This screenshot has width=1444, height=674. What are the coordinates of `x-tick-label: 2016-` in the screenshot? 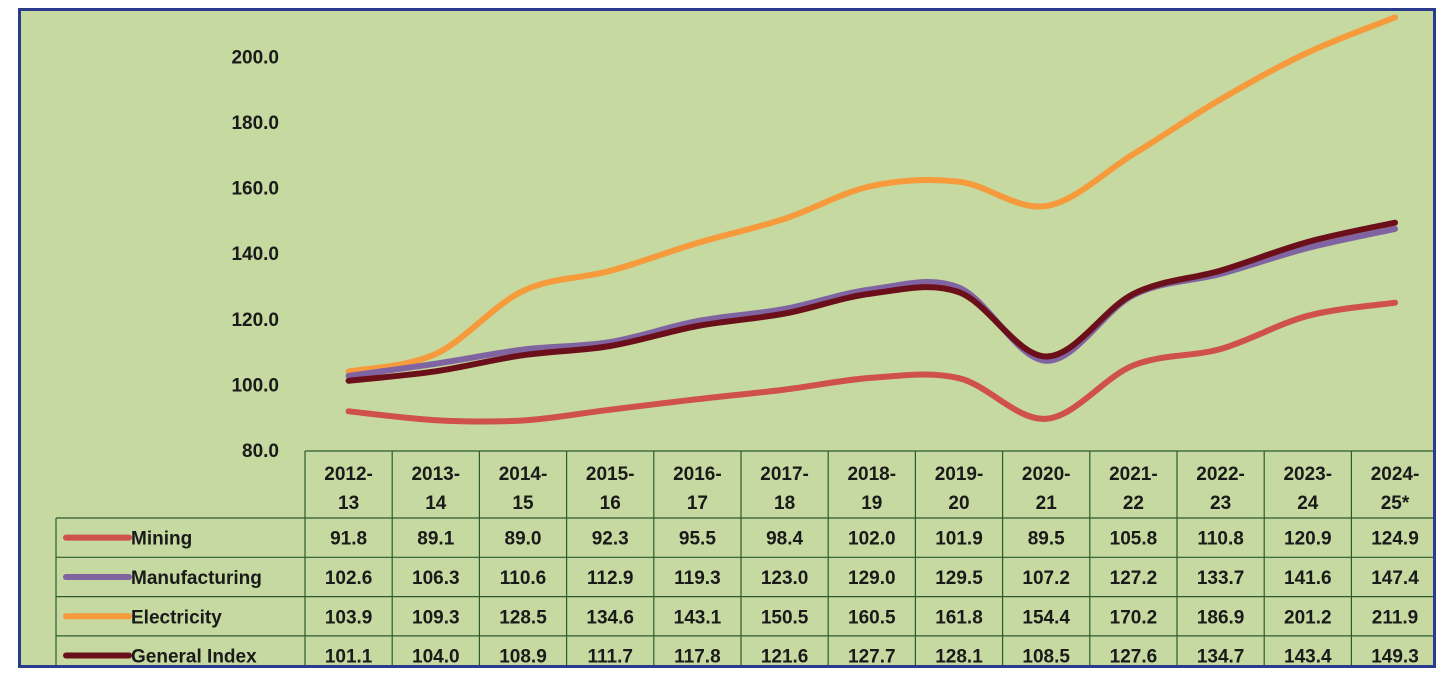 It's located at (697, 474).